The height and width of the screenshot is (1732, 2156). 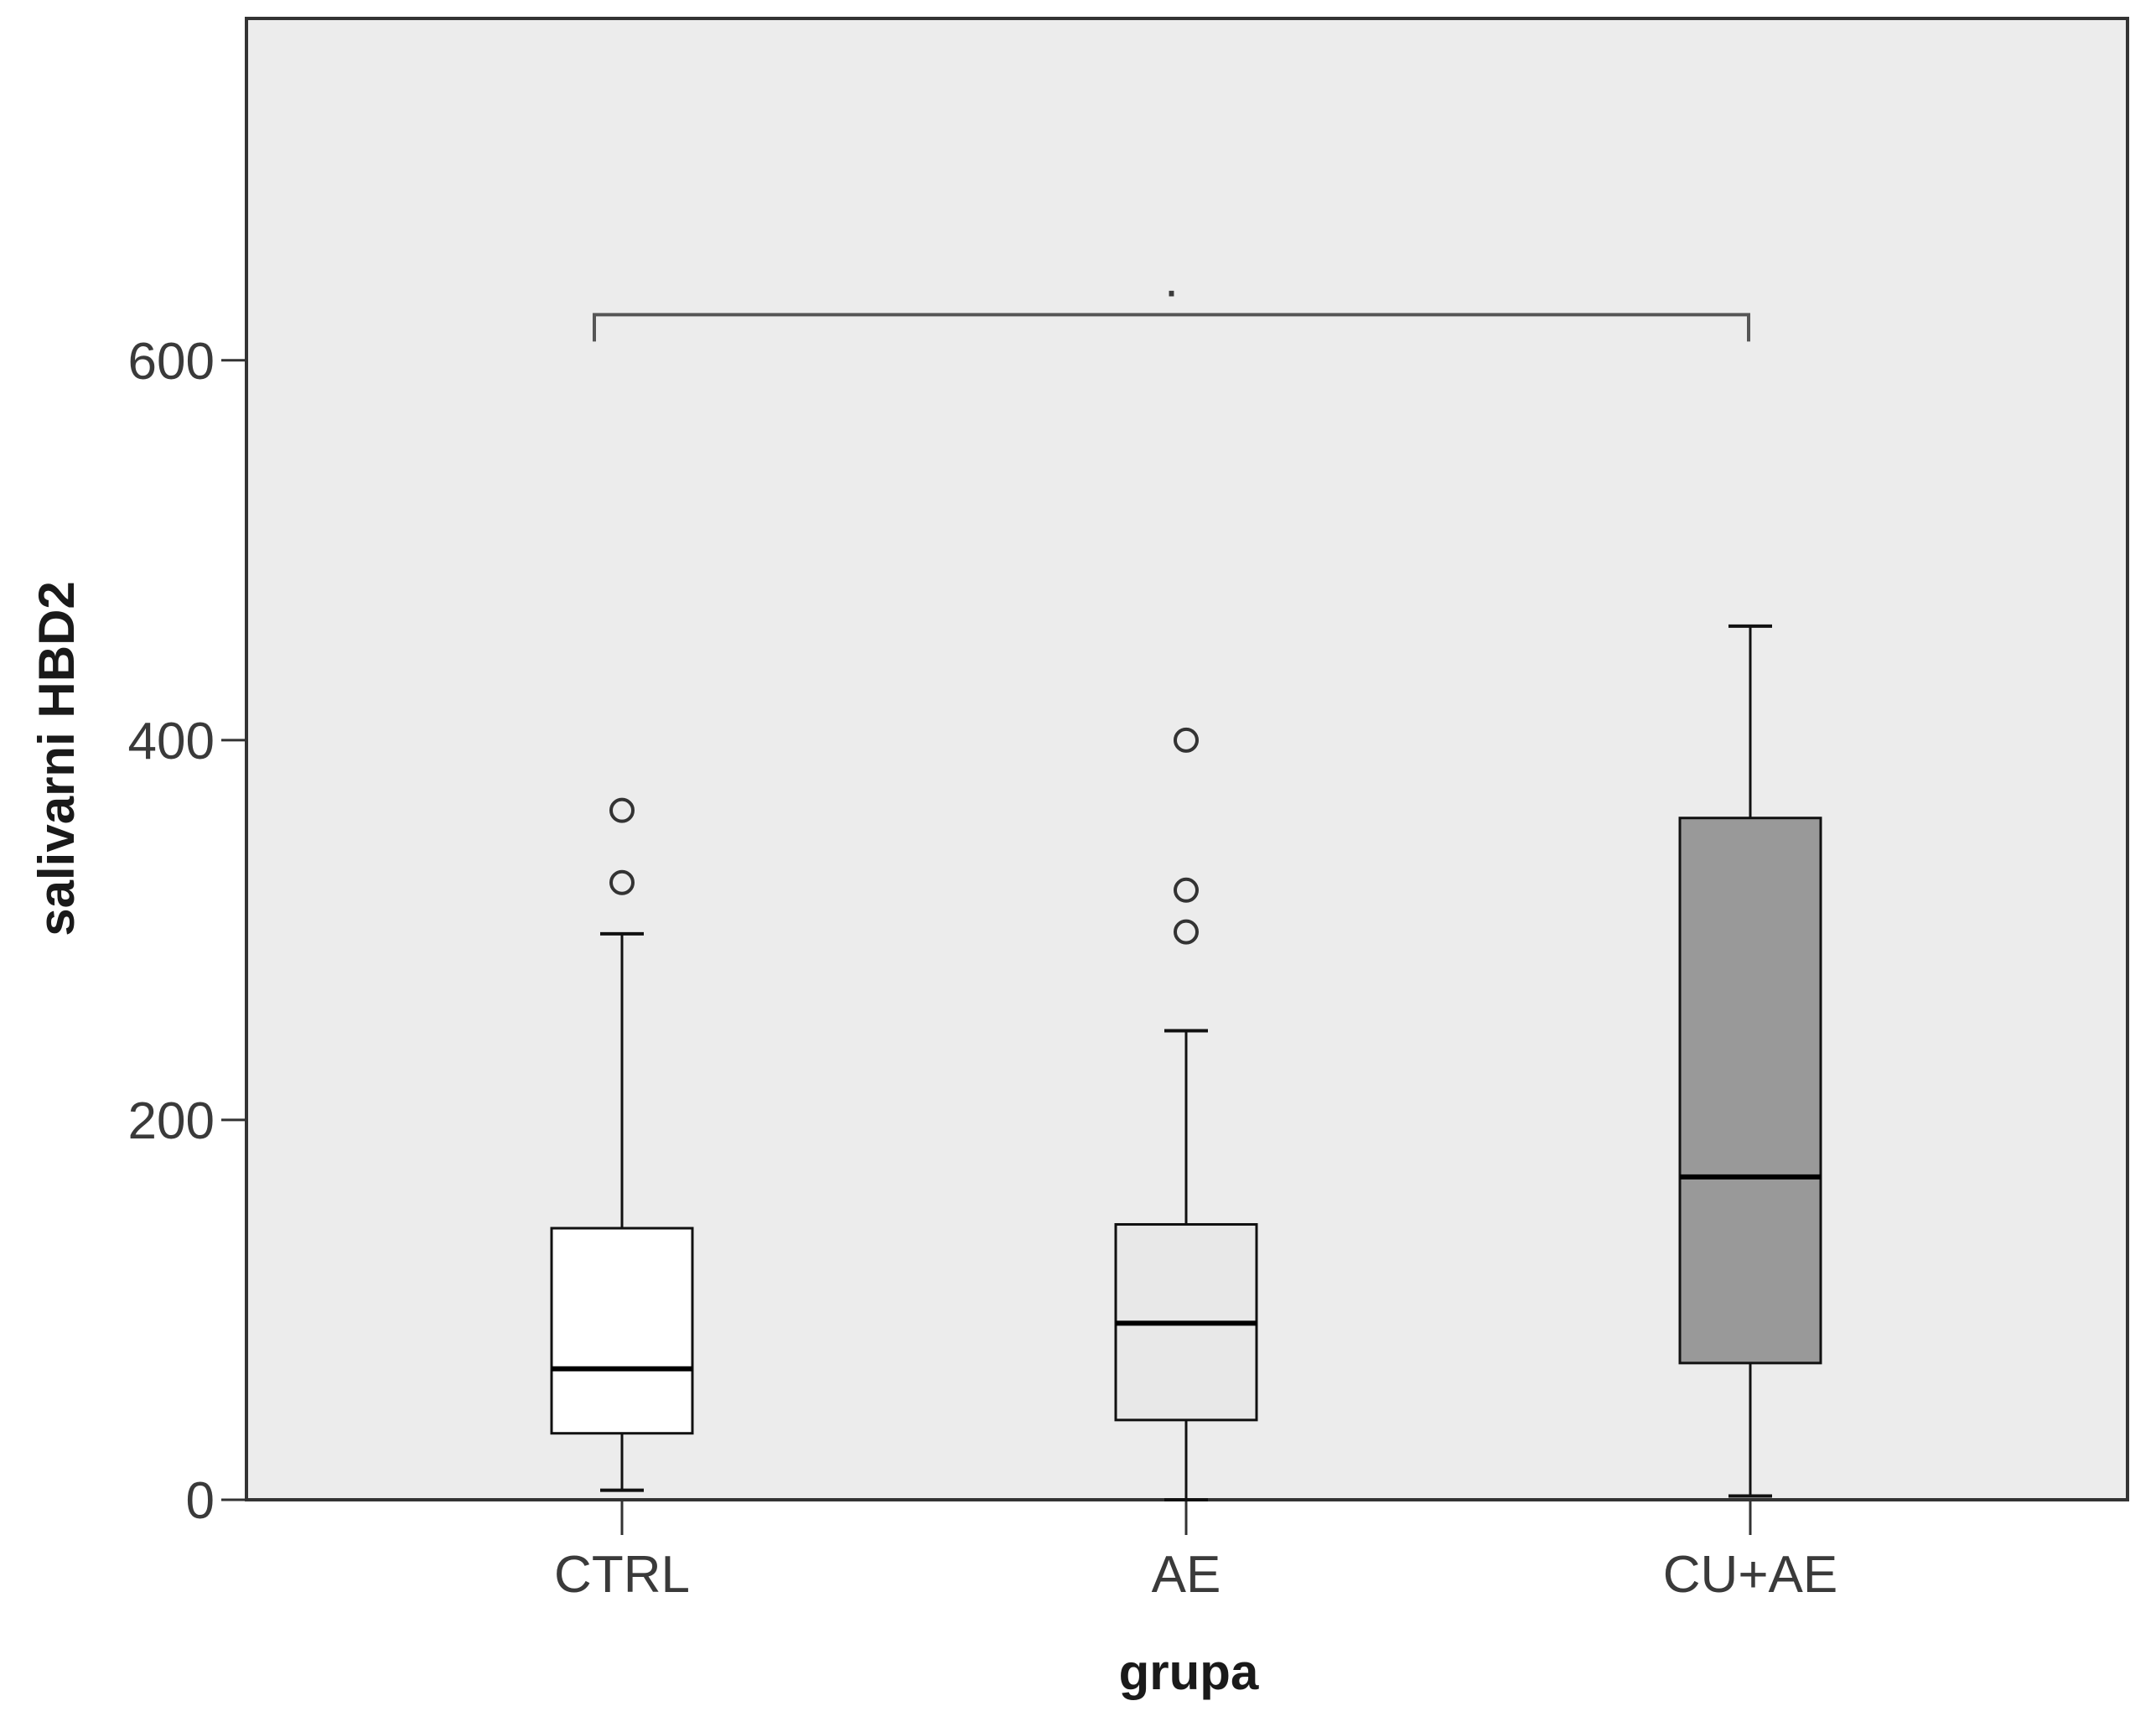 What do you see at coordinates (57, 758) in the screenshot?
I see `y-axis-title: salivarni HBD2` at bounding box center [57, 758].